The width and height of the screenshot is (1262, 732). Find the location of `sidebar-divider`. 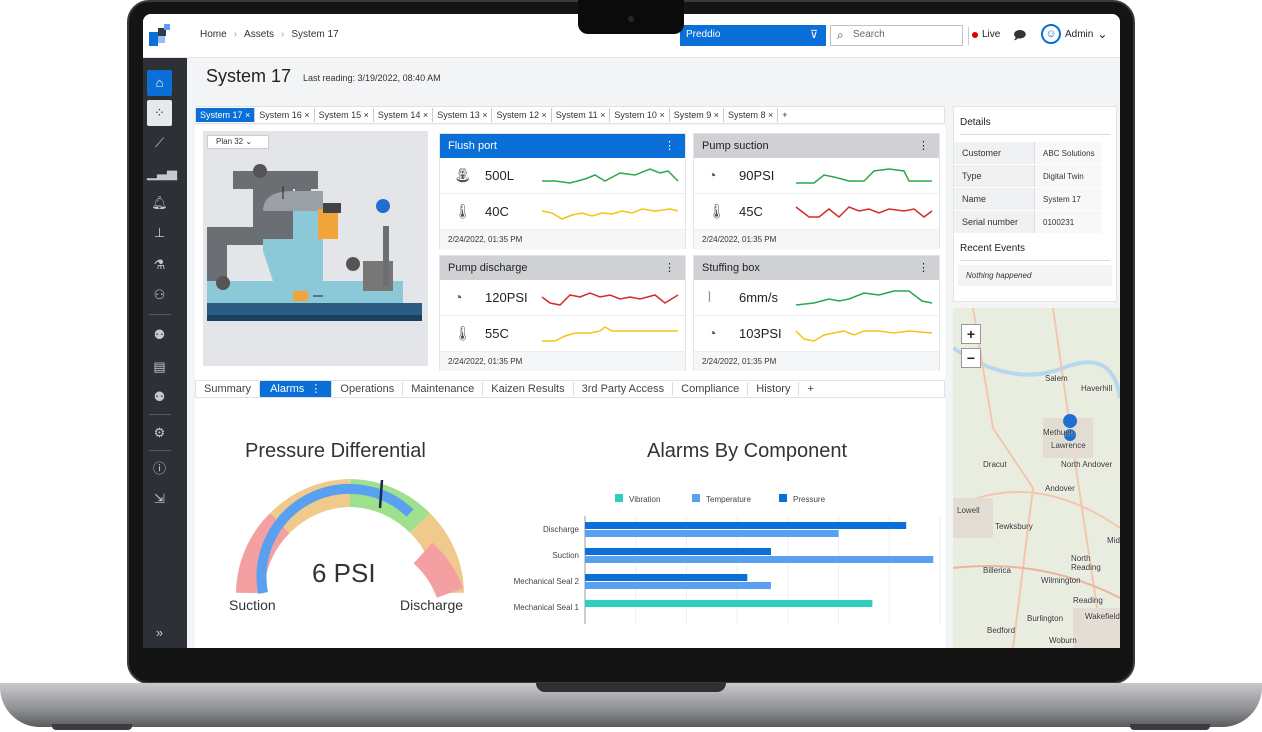

sidebar-divider is located at coordinates (160, 414).